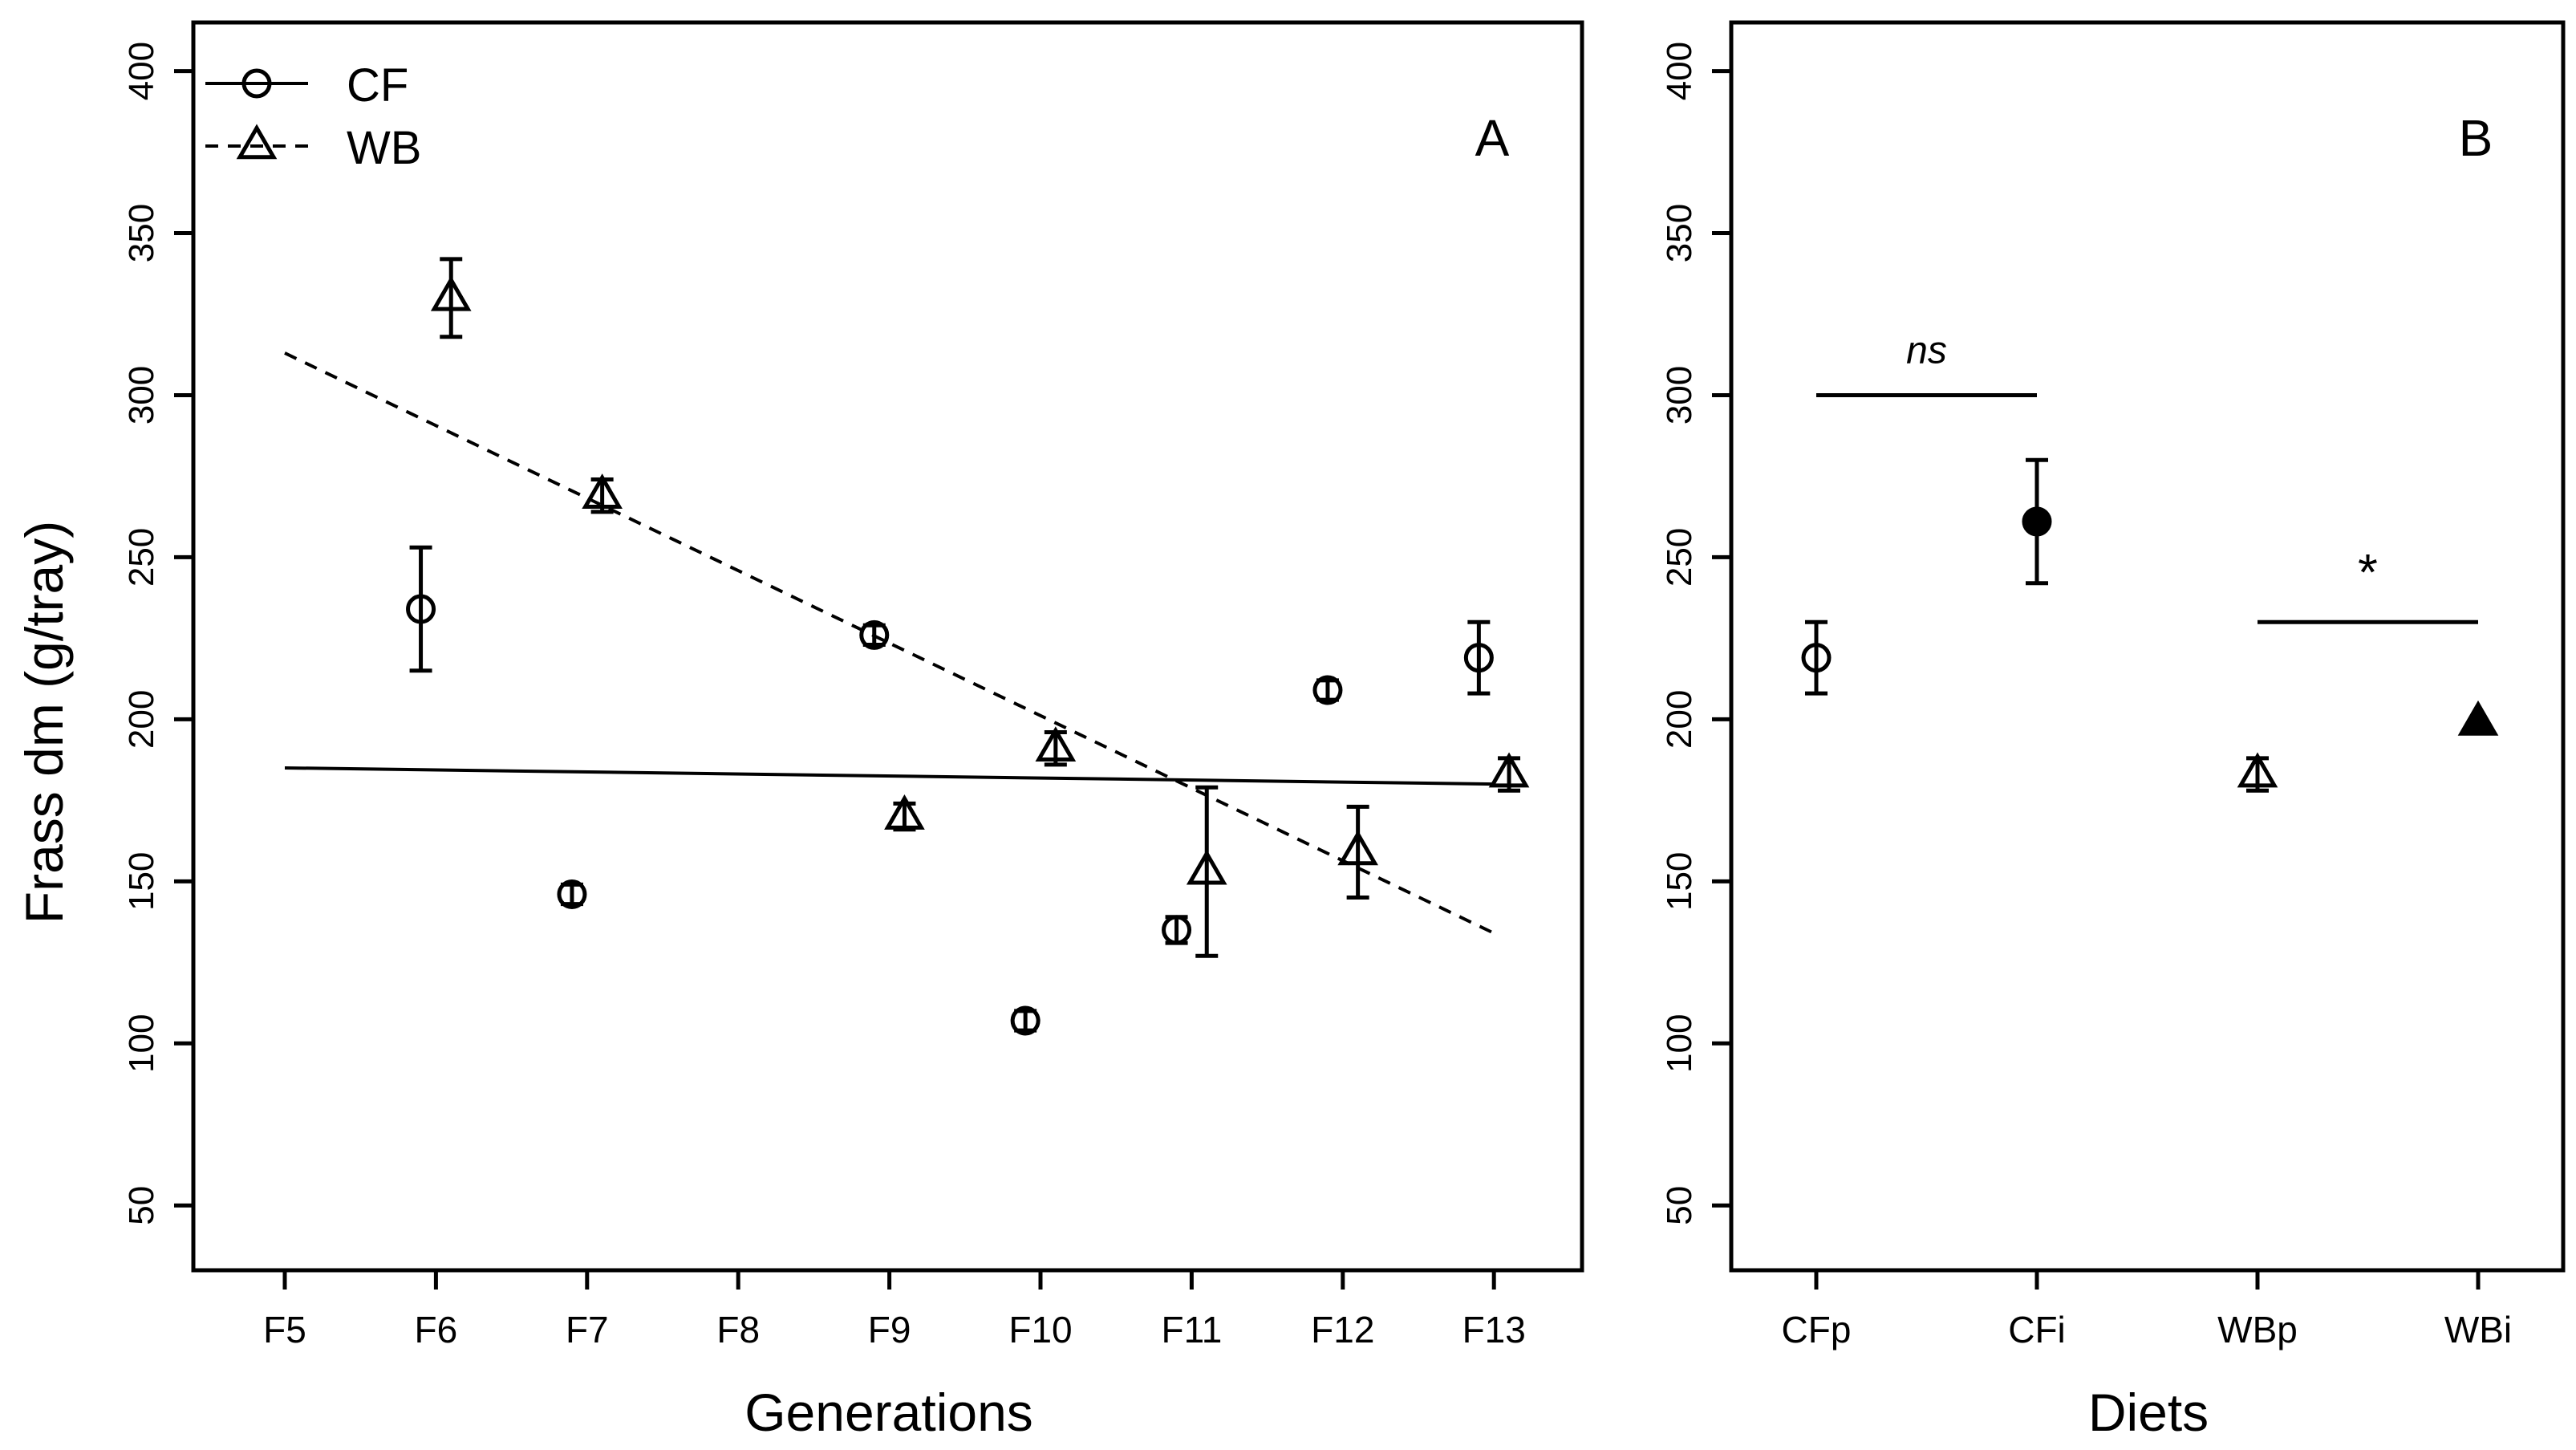  What do you see at coordinates (313, 116) in the screenshot?
I see `legend: CF WB` at bounding box center [313, 116].